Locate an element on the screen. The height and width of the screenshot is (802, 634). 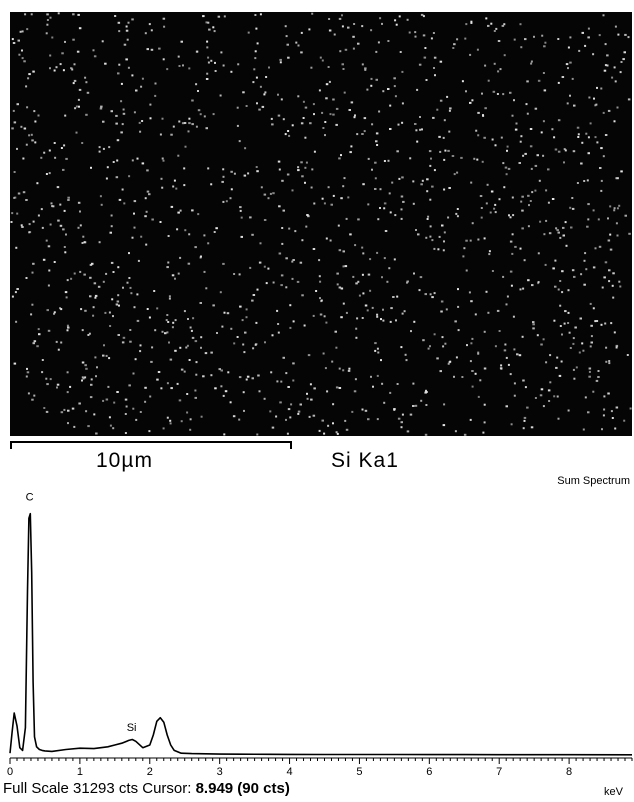
x-axis-unit: keV is located at coordinates (613, 792).